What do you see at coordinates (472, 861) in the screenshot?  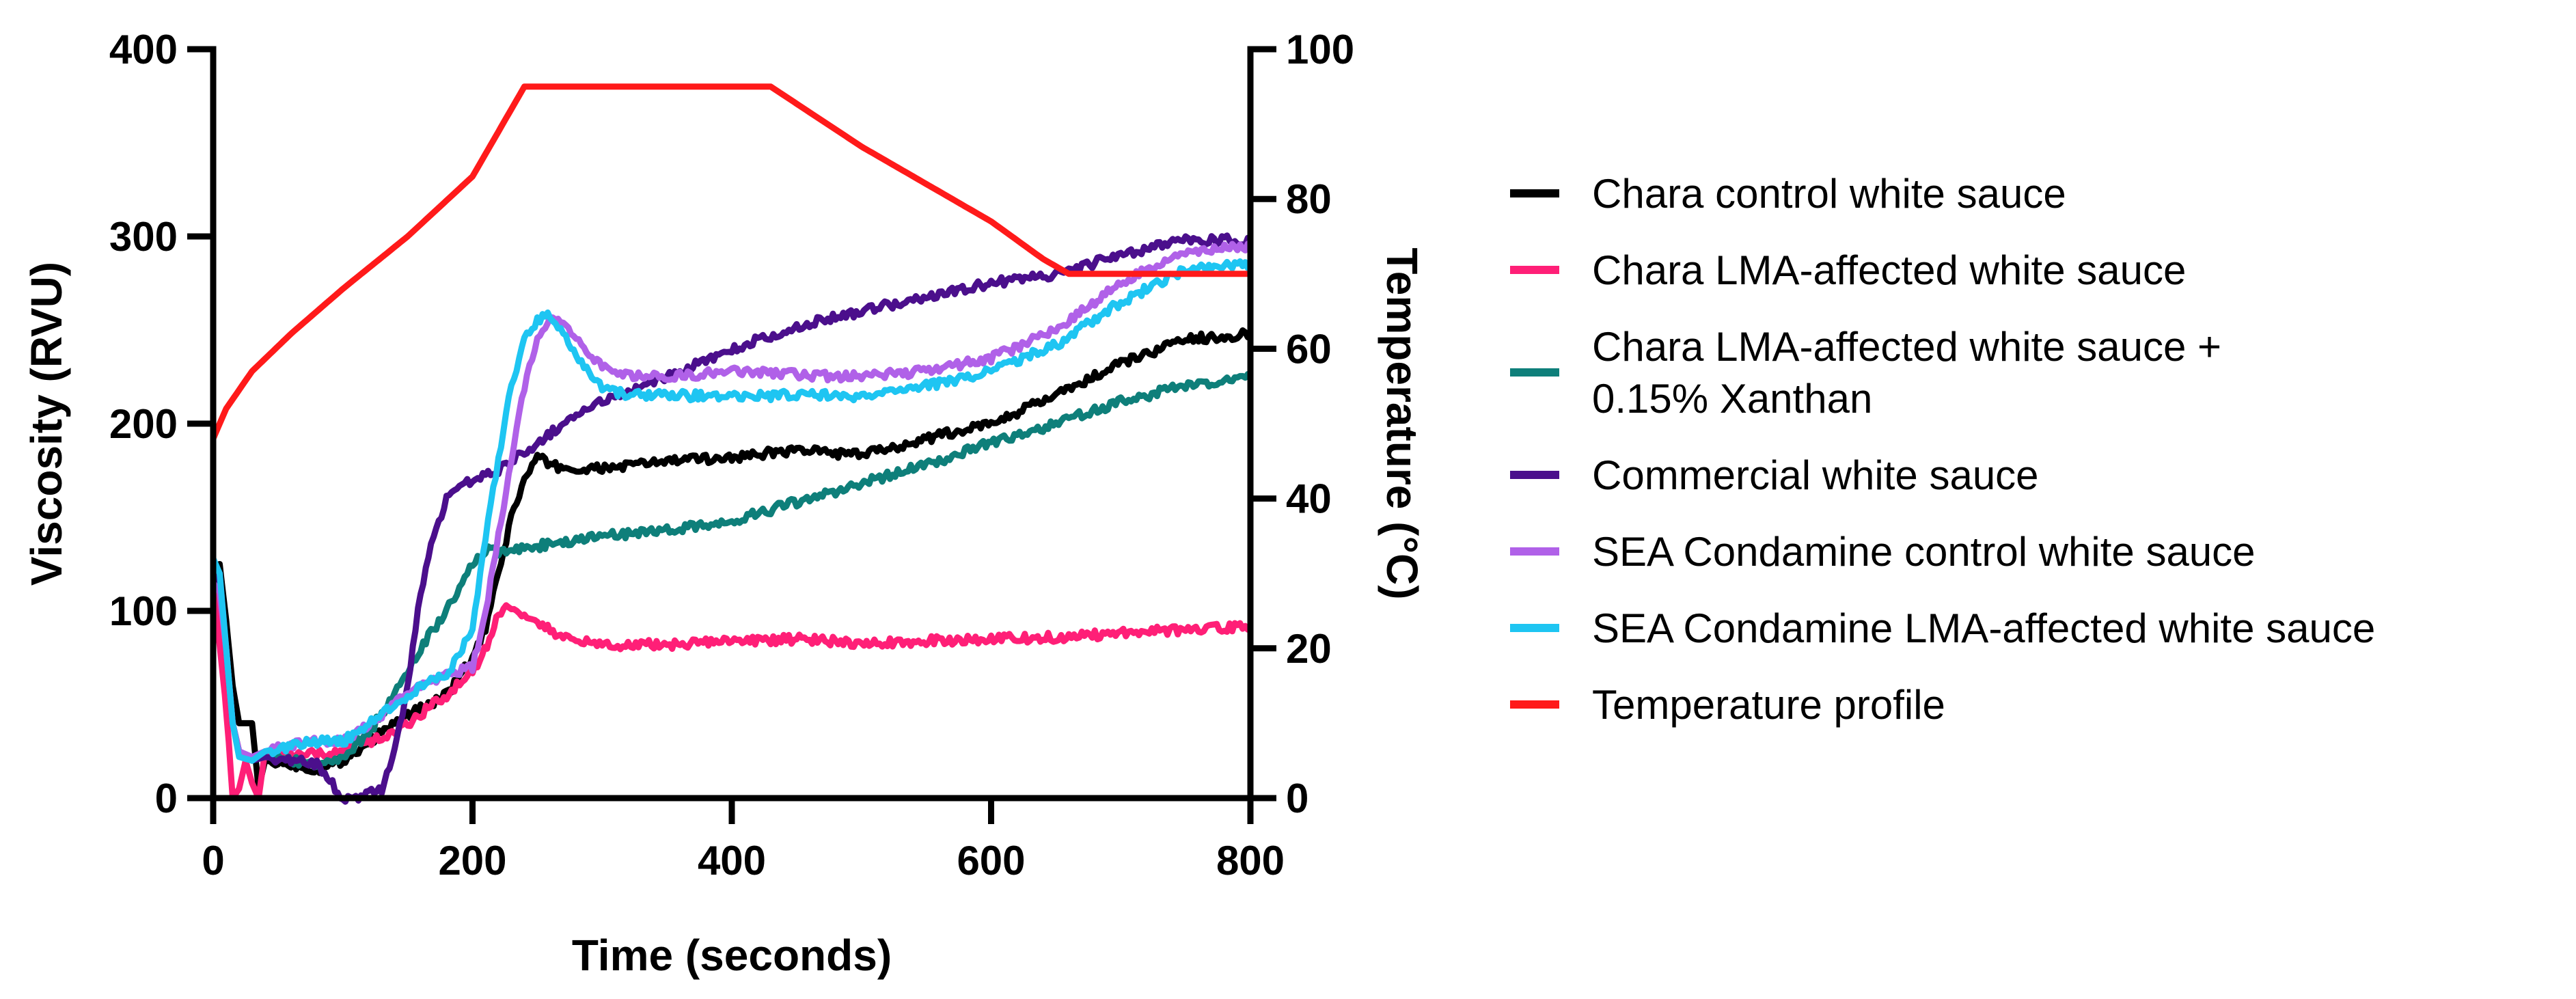 I see `x-tick-label: 200` at bounding box center [472, 861].